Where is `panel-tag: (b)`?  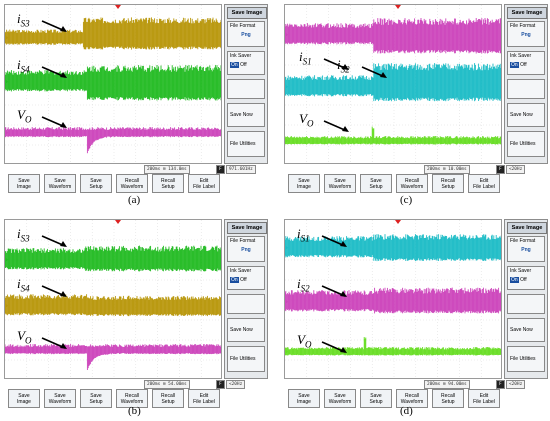 panel-tag: (b) is located at coordinates (134, 411).